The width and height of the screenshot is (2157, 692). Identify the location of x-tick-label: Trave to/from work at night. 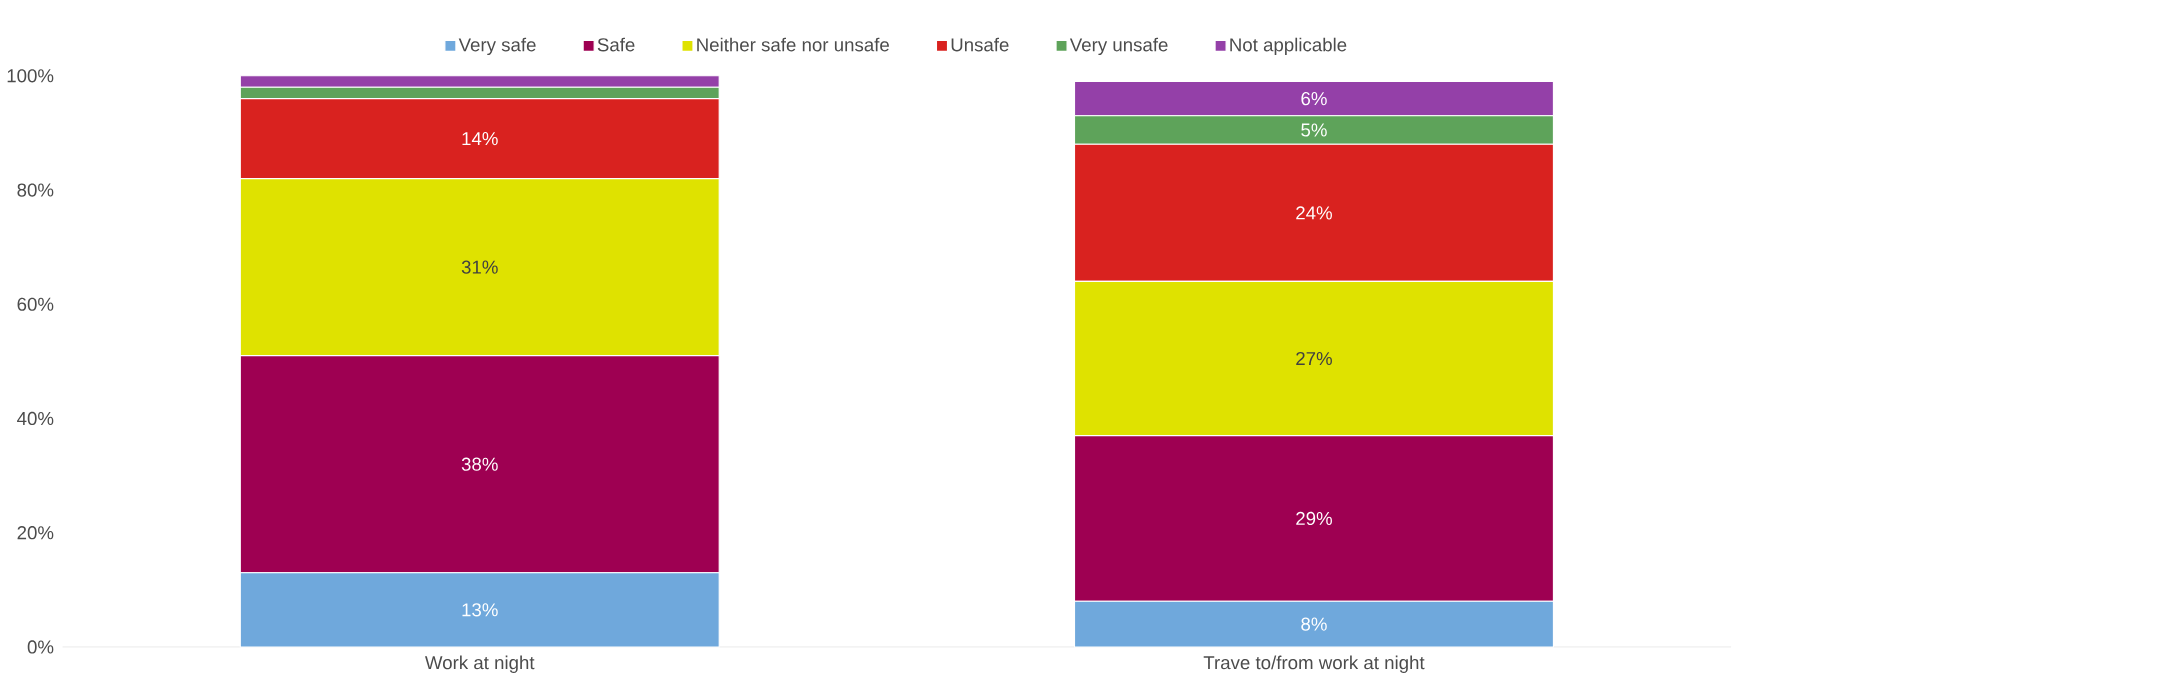
(1314, 664).